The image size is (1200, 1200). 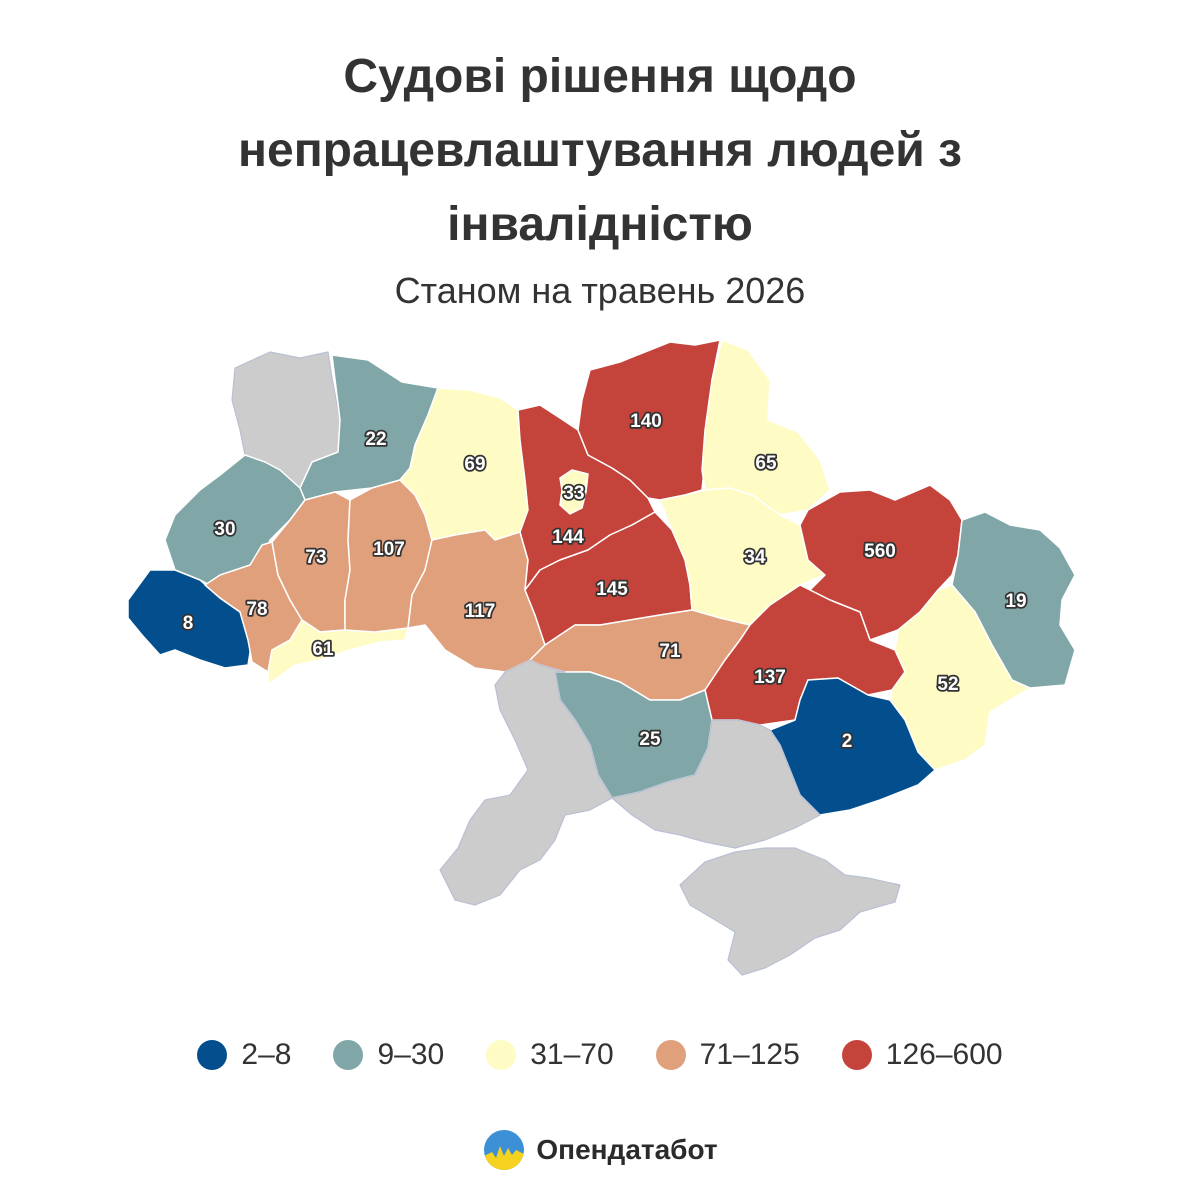 What do you see at coordinates (338, 652) in the screenshot?
I see `region-chernivtsi` at bounding box center [338, 652].